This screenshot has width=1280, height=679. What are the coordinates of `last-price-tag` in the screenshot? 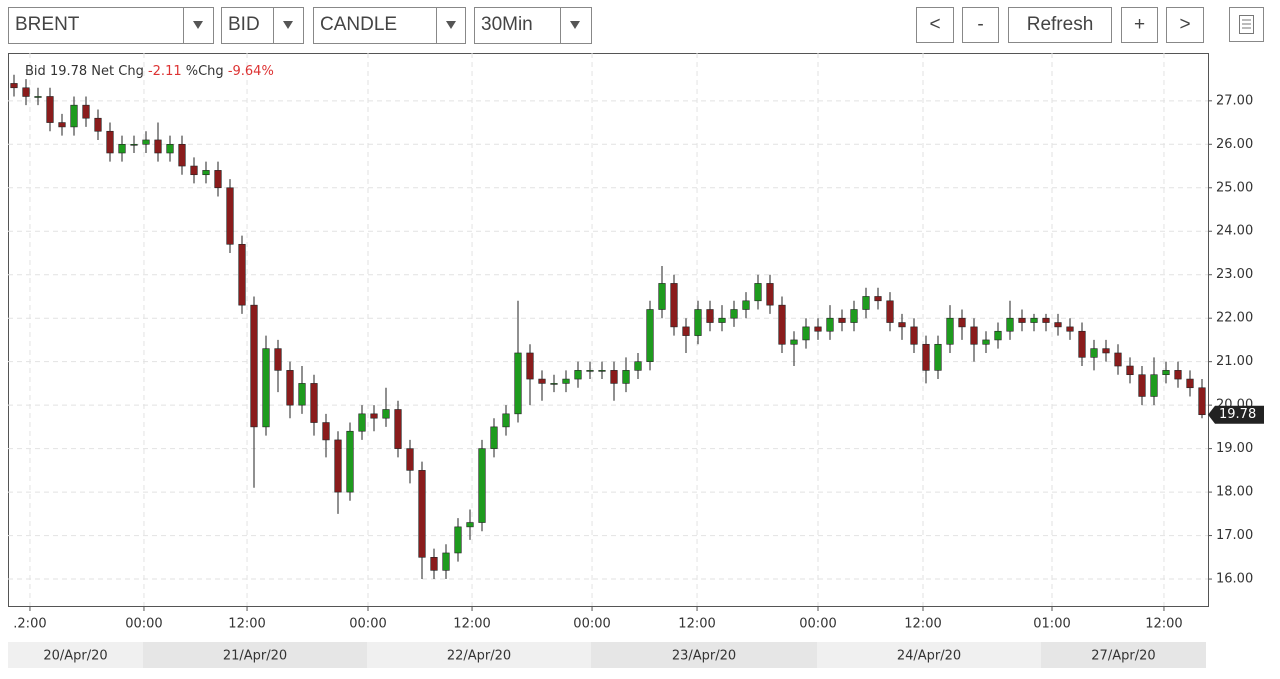 It's located at (1236, 414).